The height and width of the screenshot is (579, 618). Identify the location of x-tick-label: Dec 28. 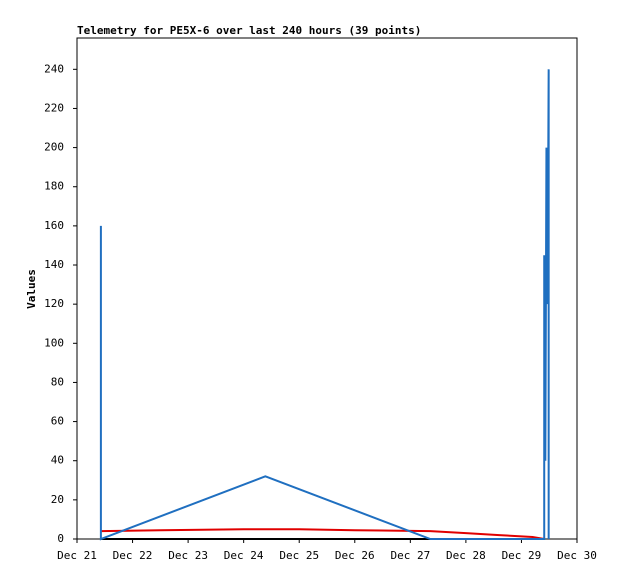
(466, 555).